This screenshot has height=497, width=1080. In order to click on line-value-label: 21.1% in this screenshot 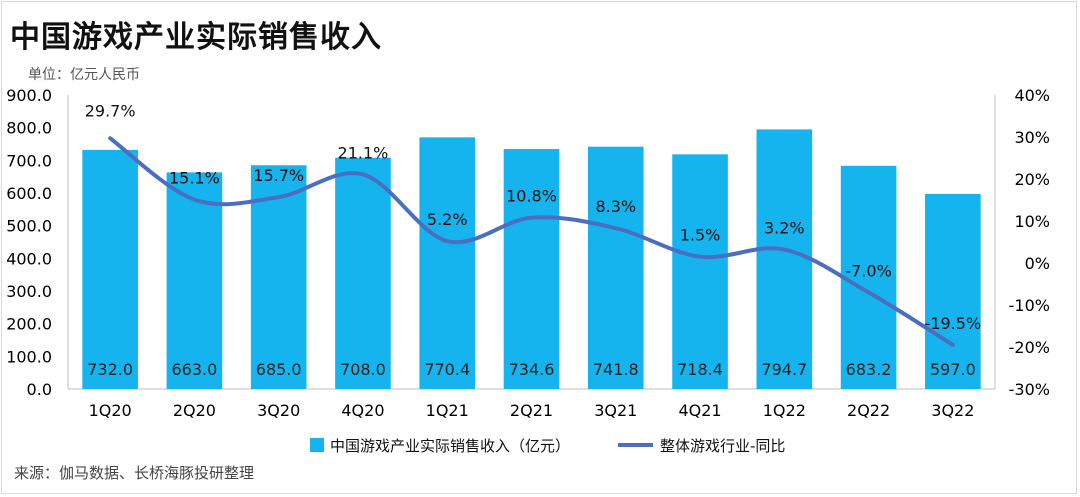, I will do `click(363, 152)`.